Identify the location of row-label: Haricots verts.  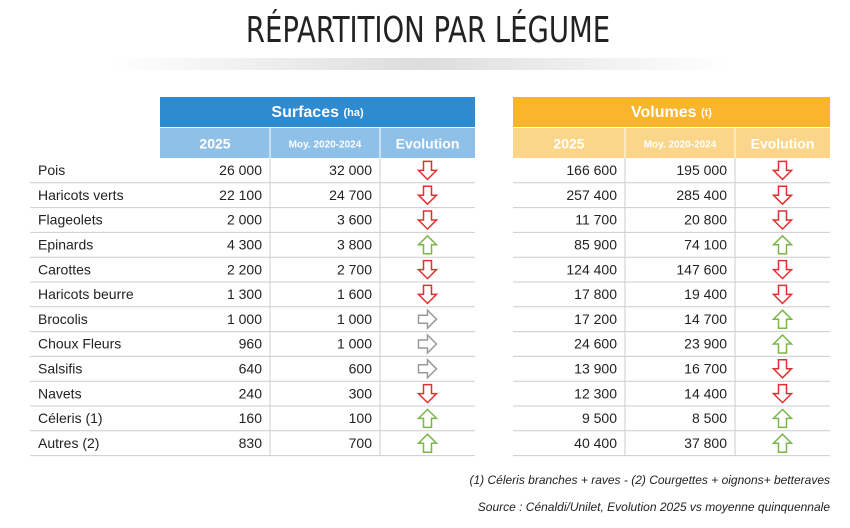
(81, 195).